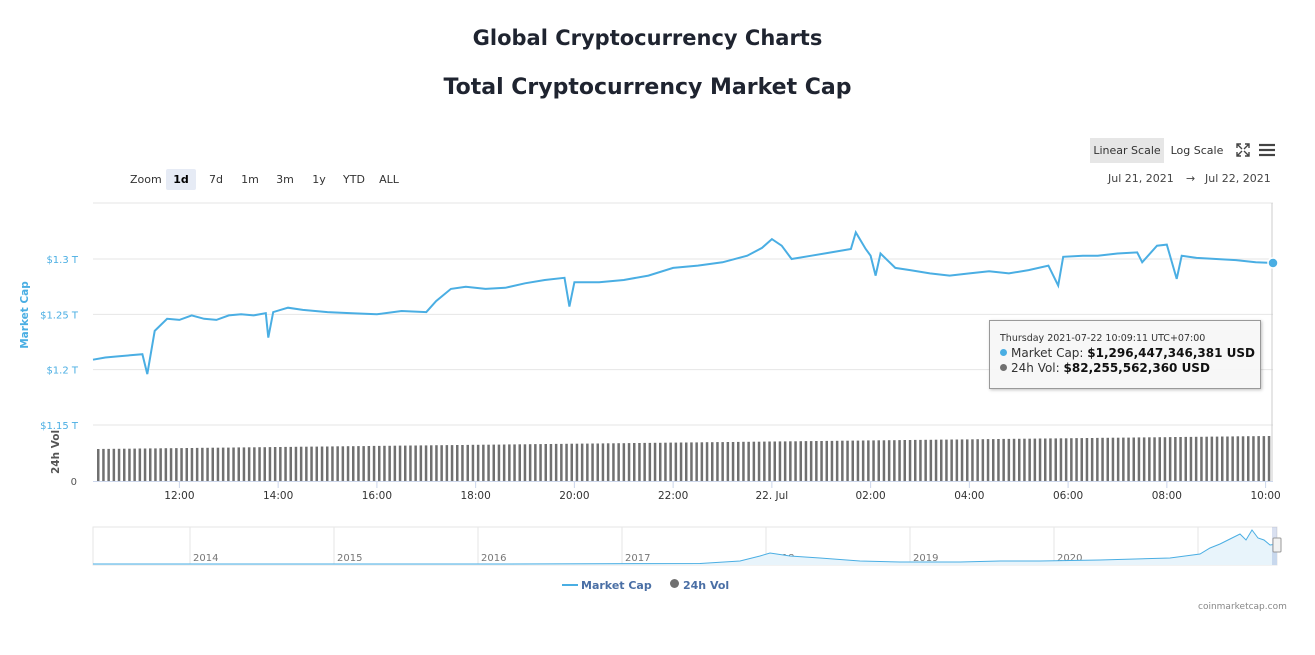 The image size is (1315, 655). Describe the element at coordinates (354, 179) in the screenshot. I see `zoom-ytd-button: YTD` at that location.